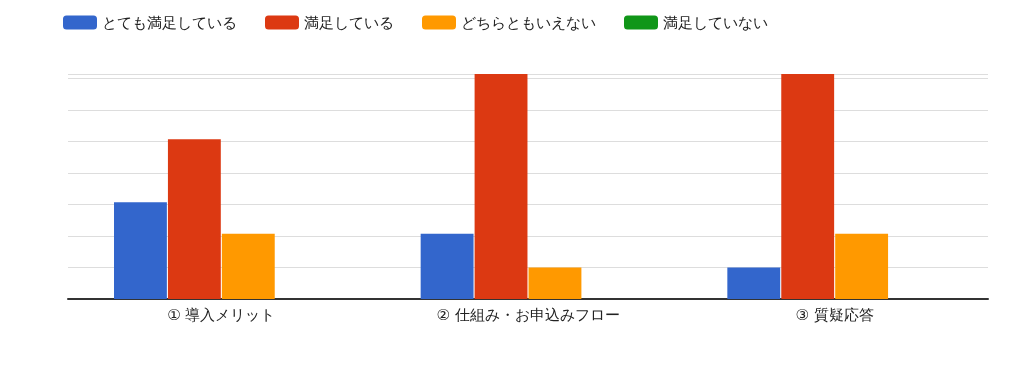 The image size is (1024, 375). I want to click on legend-label: 満足していない, so click(715, 22).